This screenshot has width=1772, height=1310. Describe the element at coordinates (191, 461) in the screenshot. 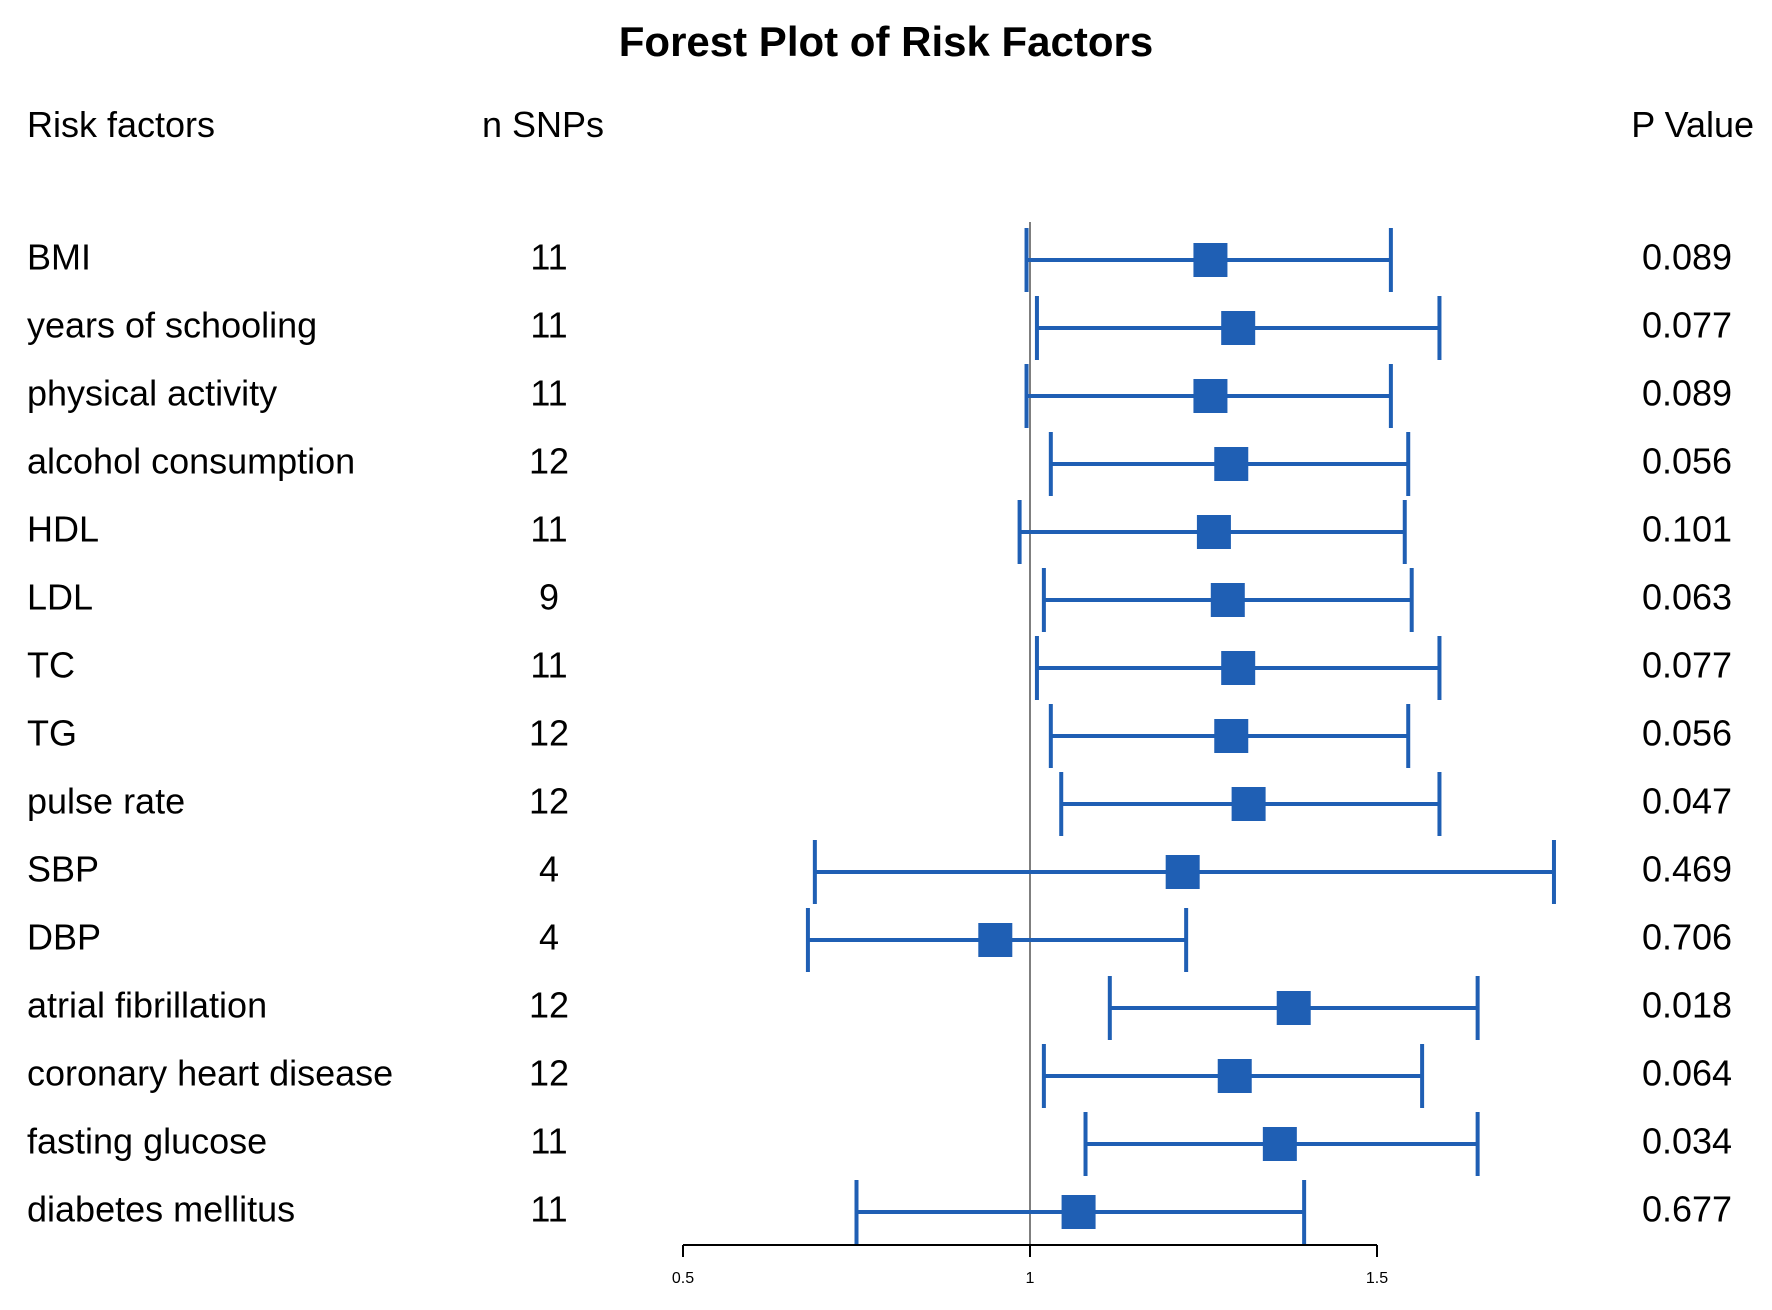

I see `row-factor-label: alcohol consumption` at that location.